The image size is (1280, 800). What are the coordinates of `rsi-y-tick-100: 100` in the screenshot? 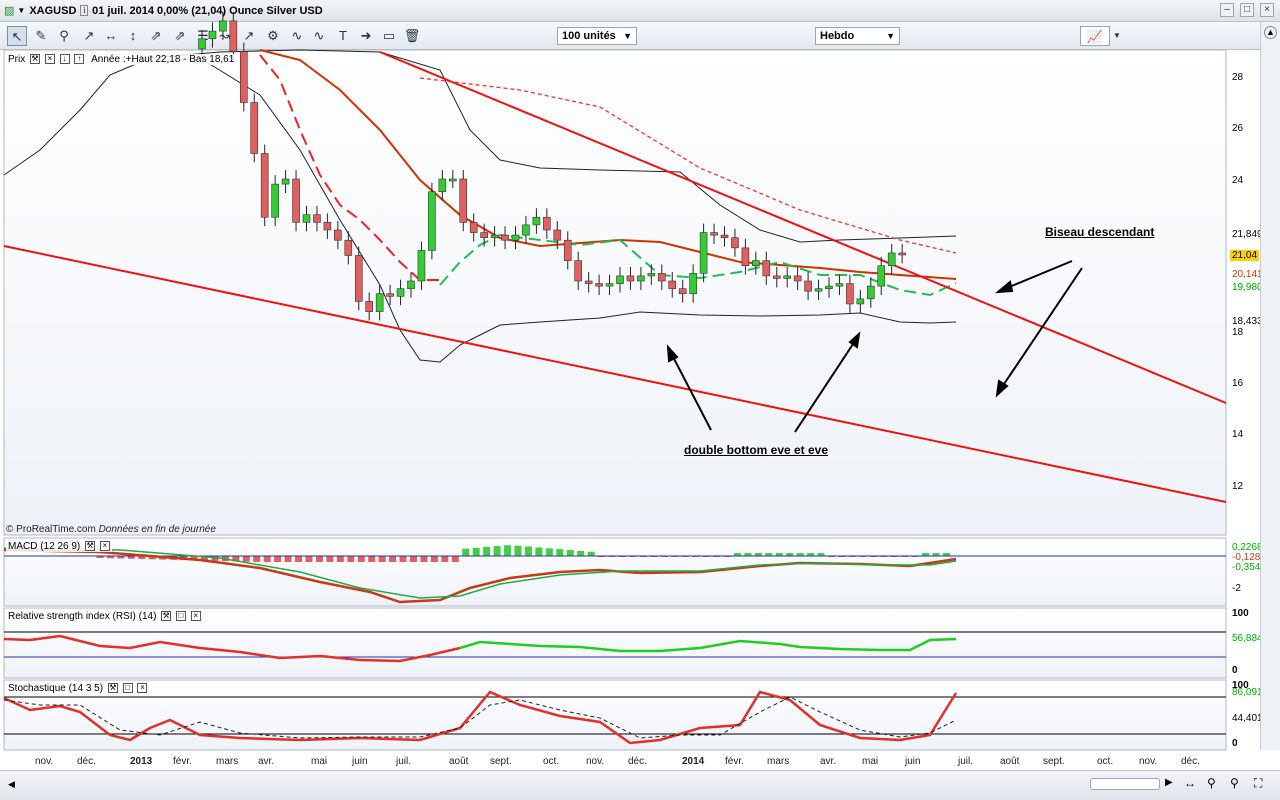 It's located at (1240, 613).